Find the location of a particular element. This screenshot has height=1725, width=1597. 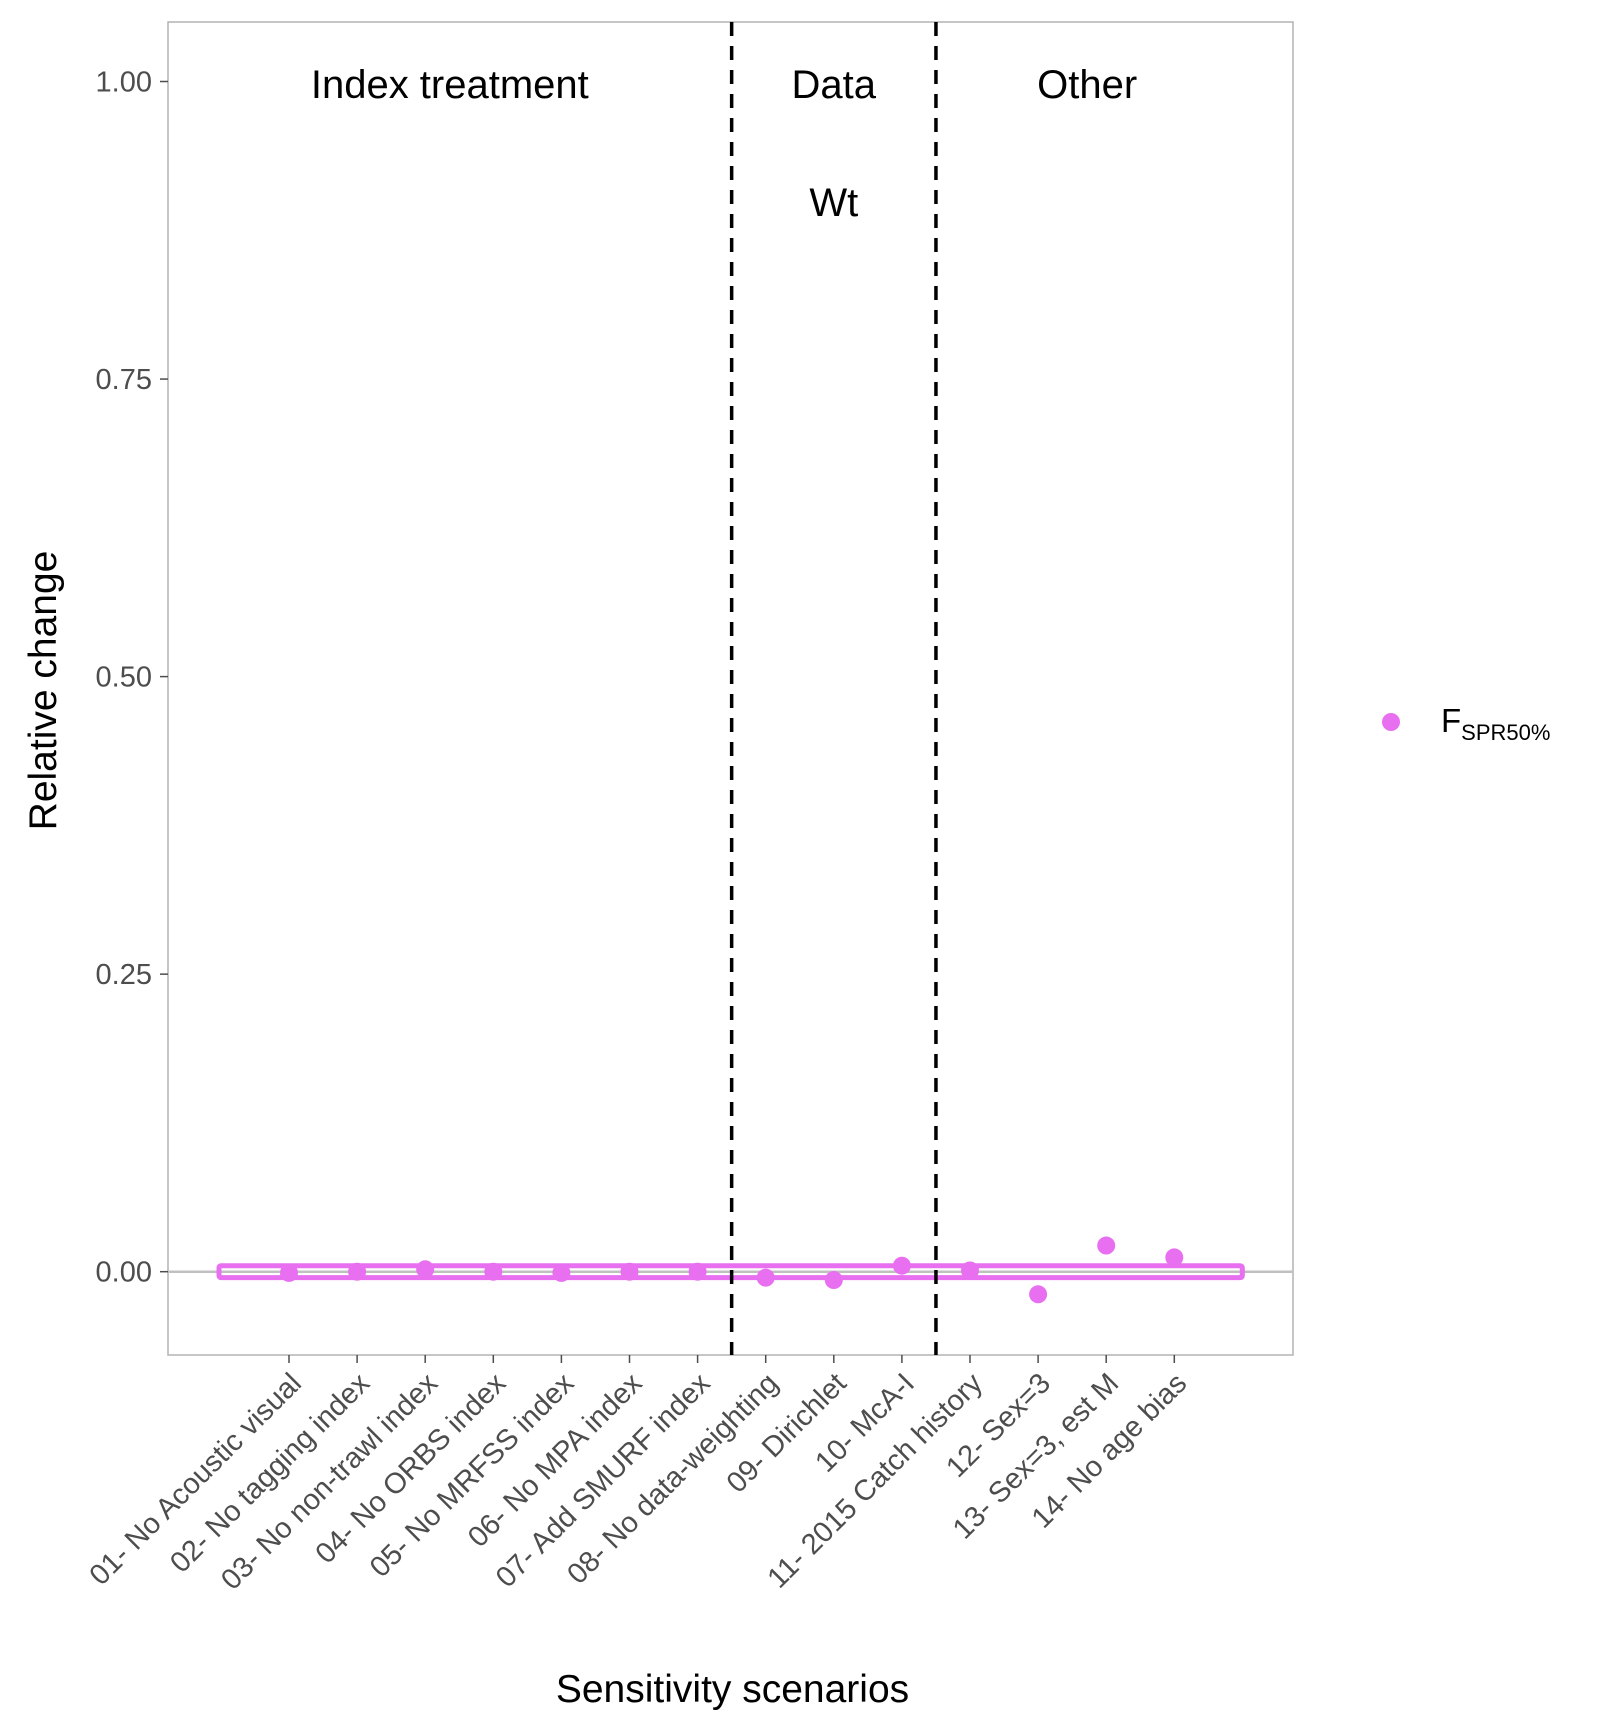

y-tick-label: 0.25 is located at coordinates (124, 975).